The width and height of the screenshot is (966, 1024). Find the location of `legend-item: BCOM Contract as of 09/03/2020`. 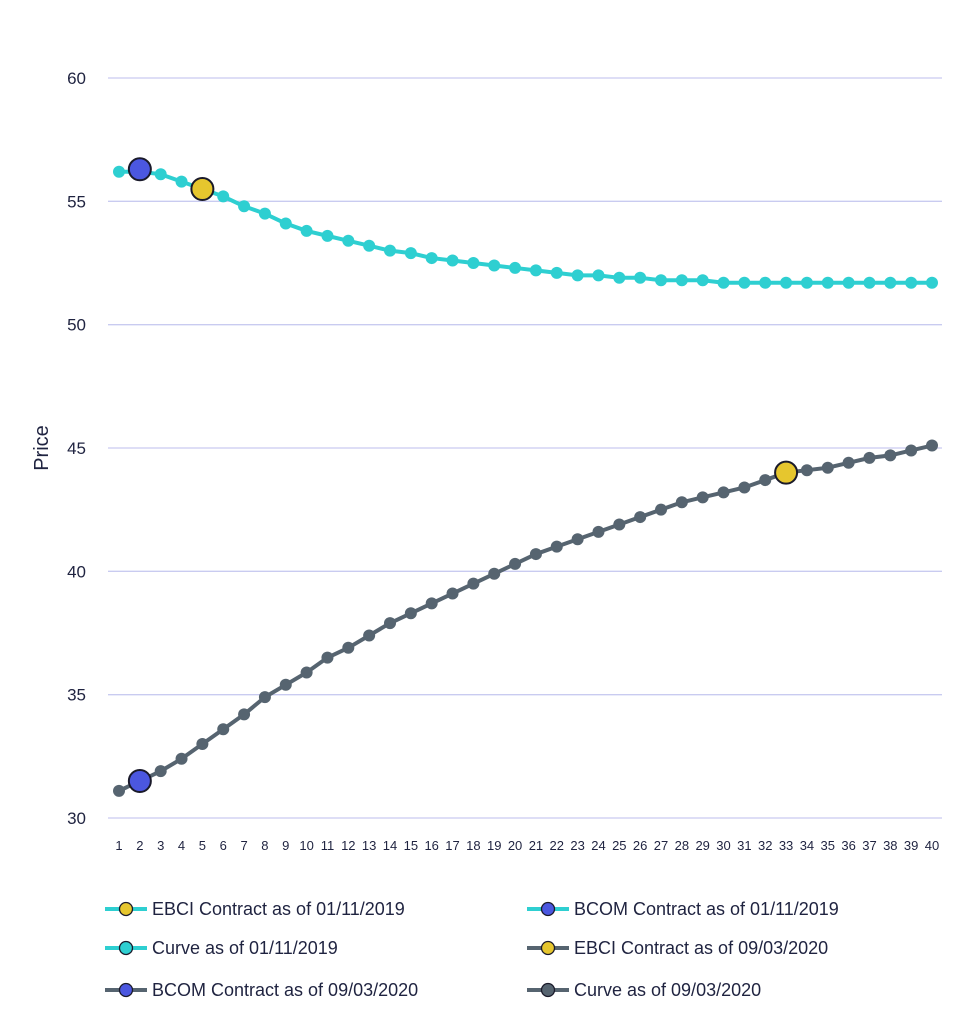

legend-item: BCOM Contract as of 09/03/2020 is located at coordinates (261, 990).